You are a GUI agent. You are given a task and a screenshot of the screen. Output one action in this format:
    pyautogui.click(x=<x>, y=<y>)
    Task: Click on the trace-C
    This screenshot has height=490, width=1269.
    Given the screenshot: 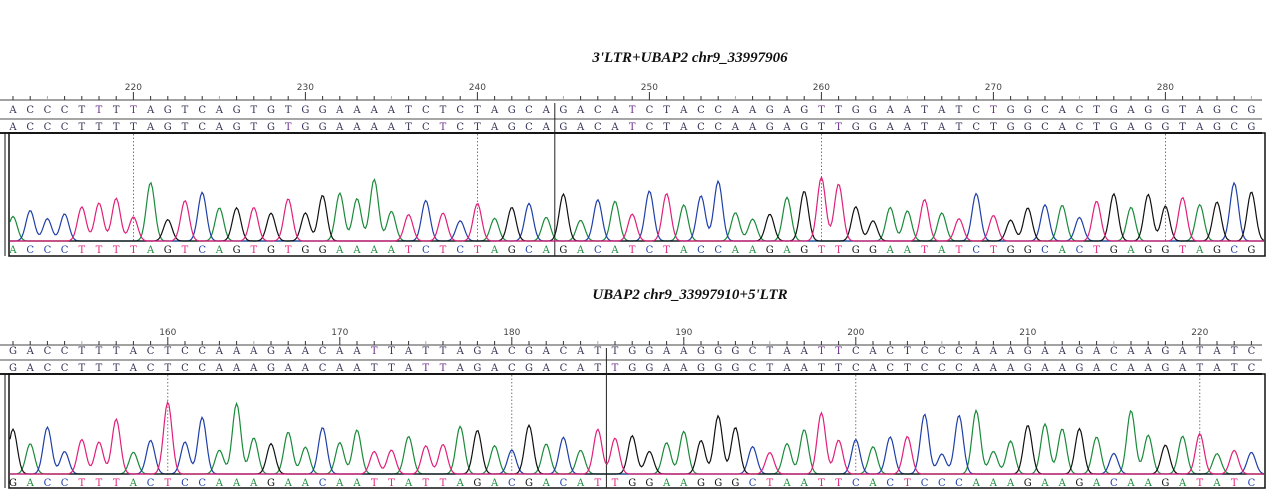 What is the action you would take?
    pyautogui.click(x=637, y=210)
    